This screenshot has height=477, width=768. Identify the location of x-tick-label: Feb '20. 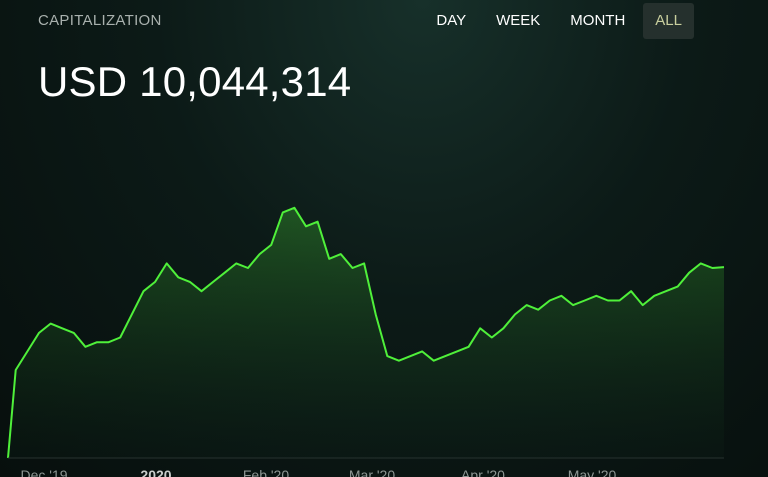
(266, 472).